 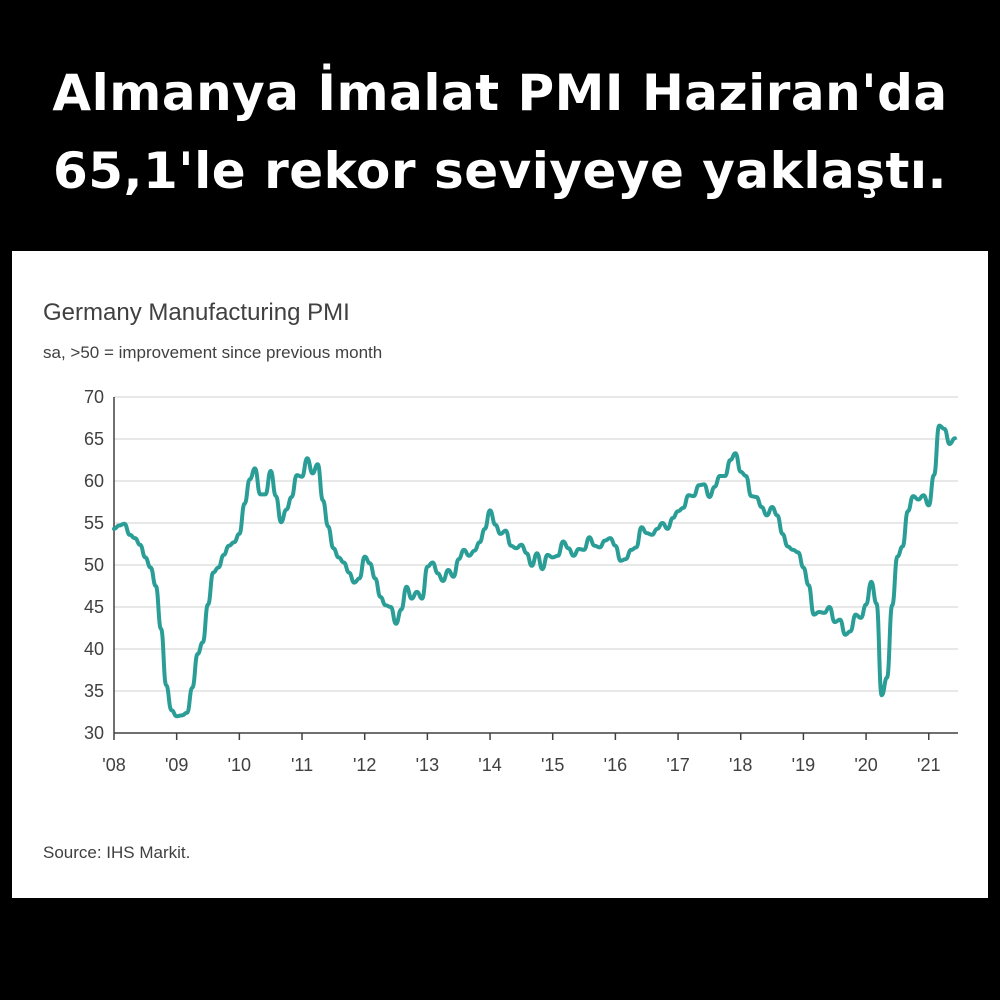 I want to click on y-tick-labels: 30 35 40 45 50 55 60 65 70, so click(x=94, y=565).